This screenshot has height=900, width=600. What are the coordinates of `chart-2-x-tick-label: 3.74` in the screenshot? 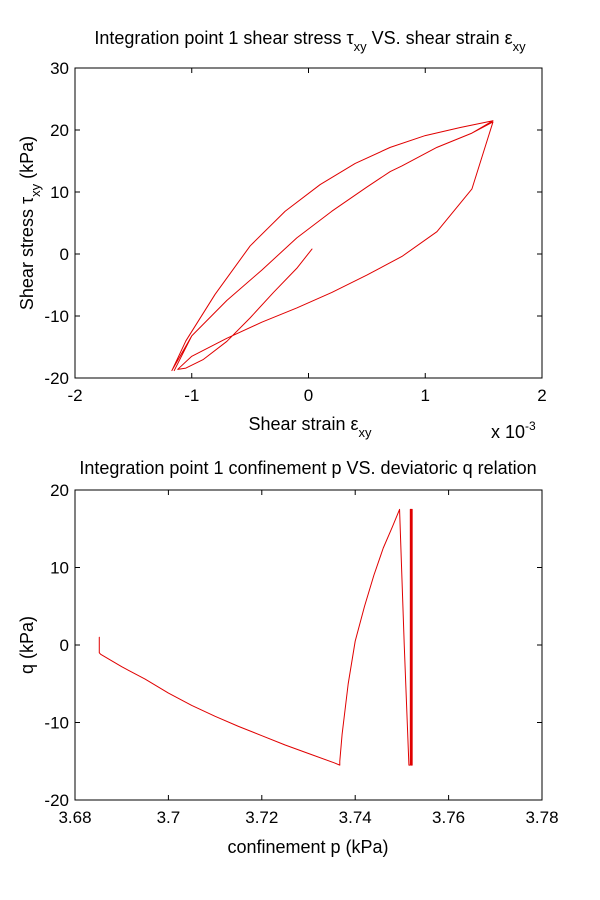 It's located at (355, 817).